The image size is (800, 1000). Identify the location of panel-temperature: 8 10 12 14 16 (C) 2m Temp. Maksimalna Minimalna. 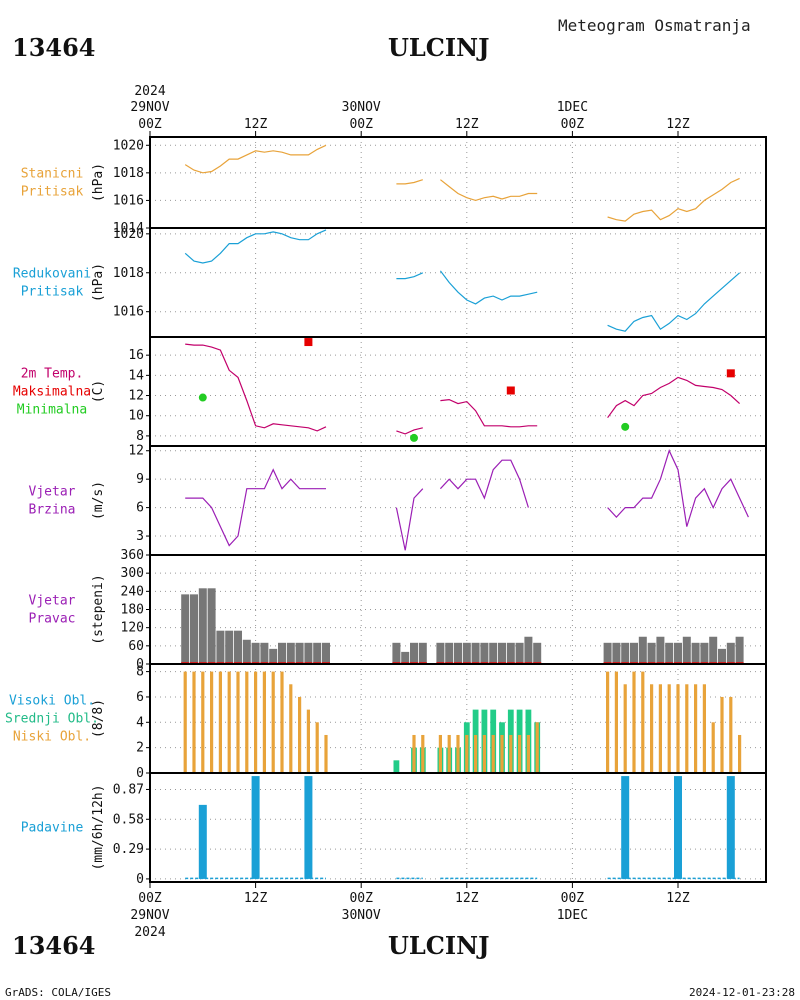
(390, 391).